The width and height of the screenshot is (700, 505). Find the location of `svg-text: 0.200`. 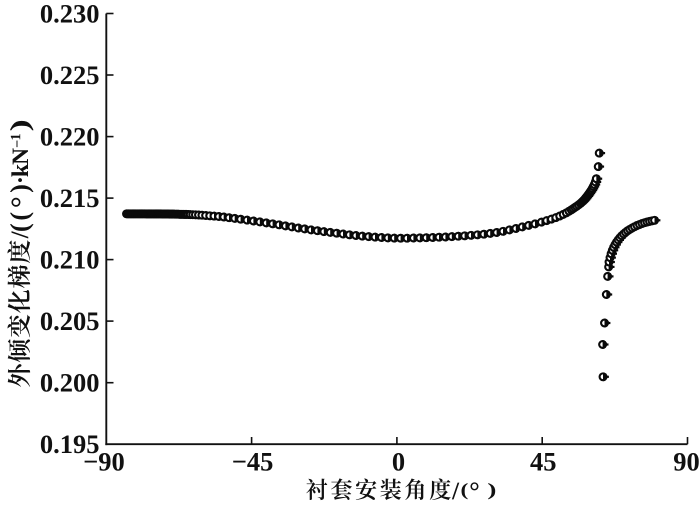

svg-text: 0.200 is located at coordinates (70, 383).